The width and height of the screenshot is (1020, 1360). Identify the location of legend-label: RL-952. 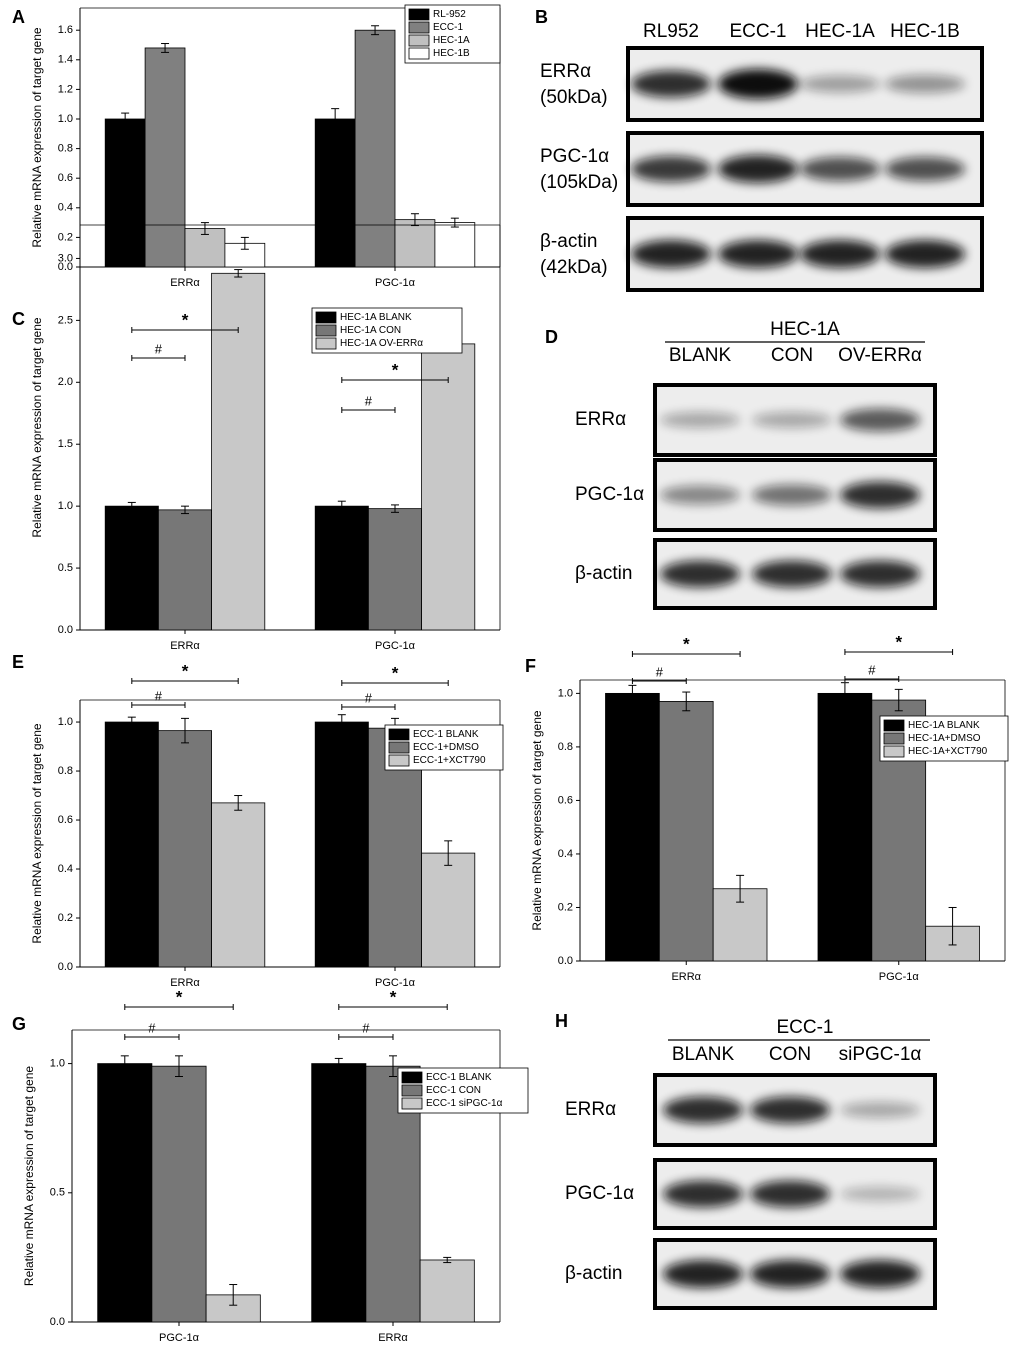
(449, 14).